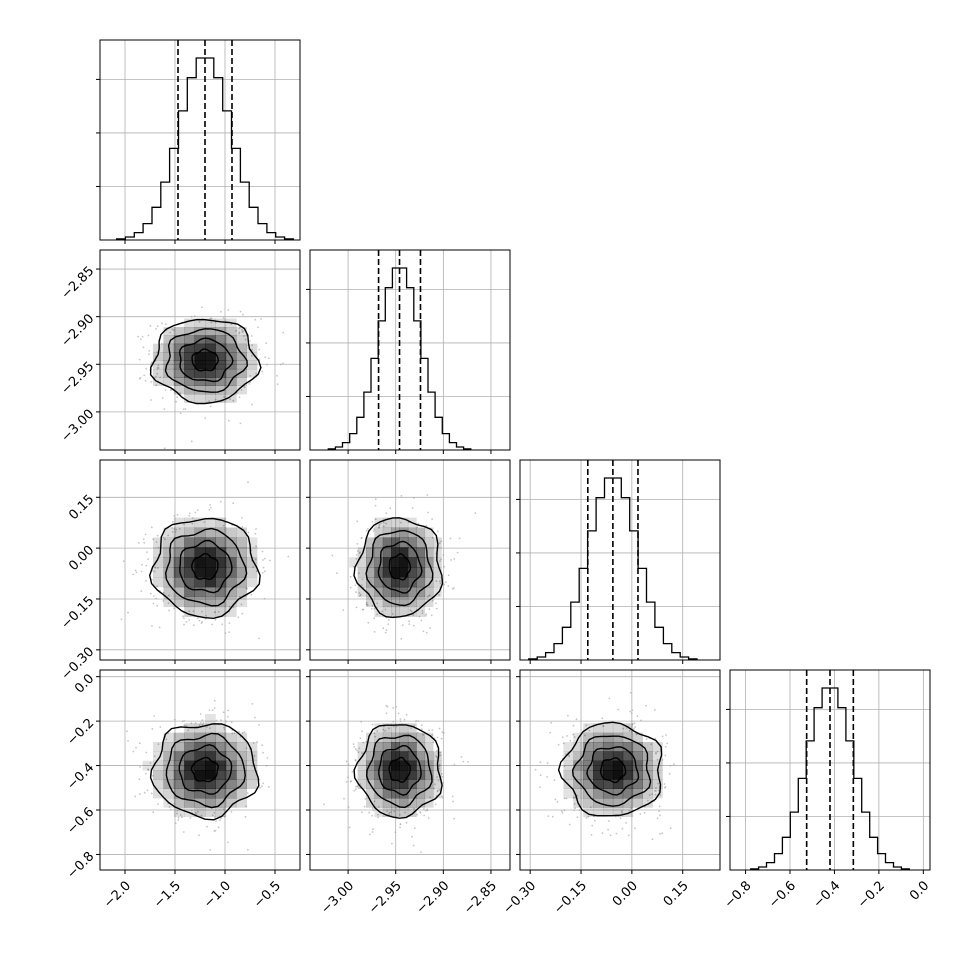  Describe the element at coordinates (618, 771) in the screenshot. I see `scatter-panel` at that location.